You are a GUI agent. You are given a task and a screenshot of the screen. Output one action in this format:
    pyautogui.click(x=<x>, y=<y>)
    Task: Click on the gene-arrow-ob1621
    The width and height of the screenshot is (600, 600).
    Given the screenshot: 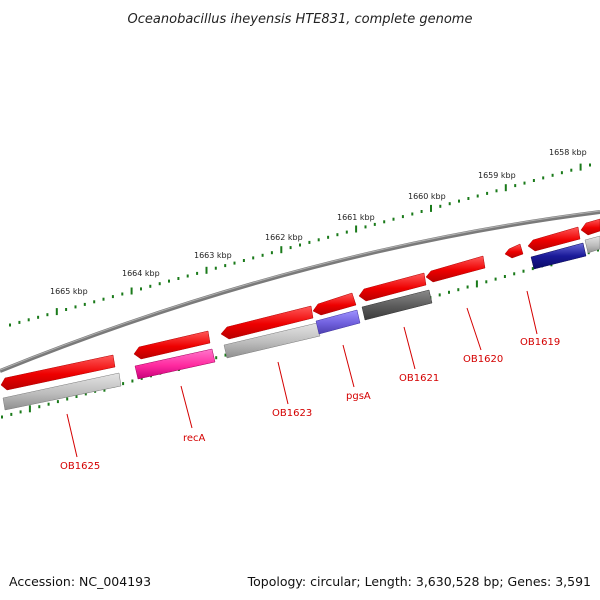 What is the action you would take?
    pyautogui.click(x=392, y=287)
    